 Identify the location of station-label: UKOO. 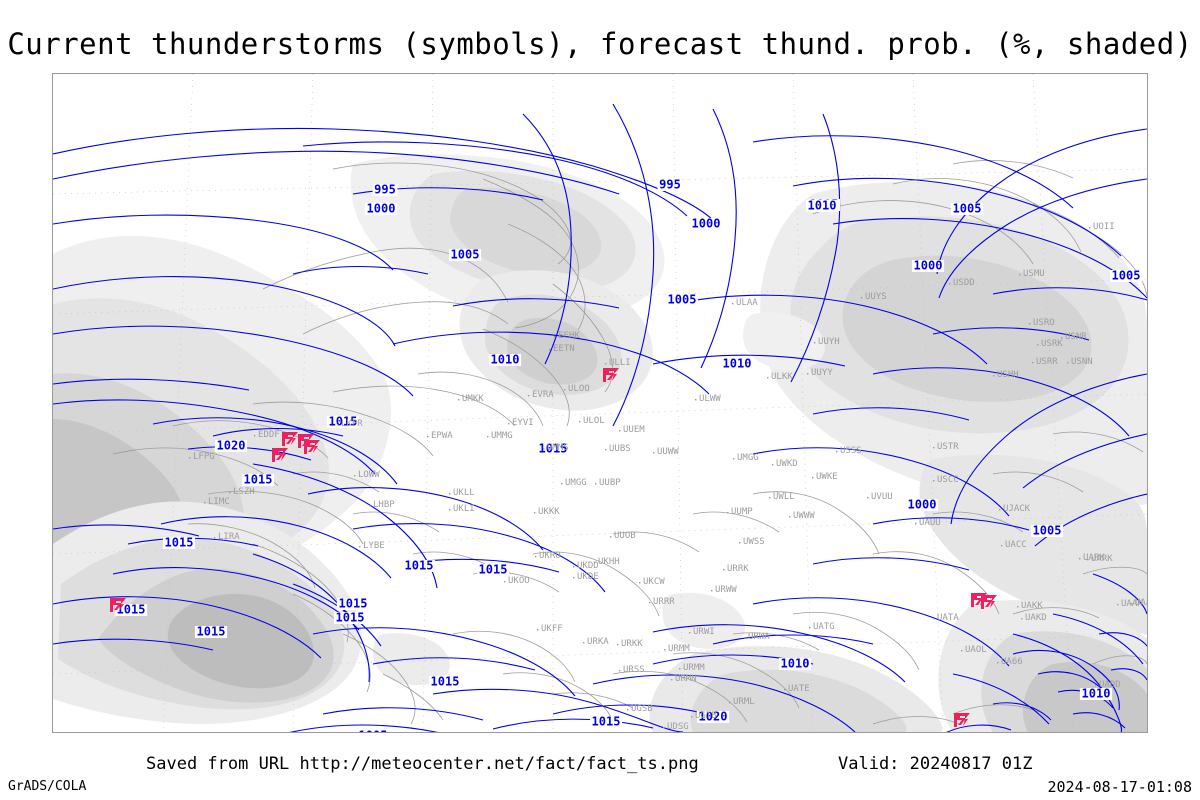
(517, 581).